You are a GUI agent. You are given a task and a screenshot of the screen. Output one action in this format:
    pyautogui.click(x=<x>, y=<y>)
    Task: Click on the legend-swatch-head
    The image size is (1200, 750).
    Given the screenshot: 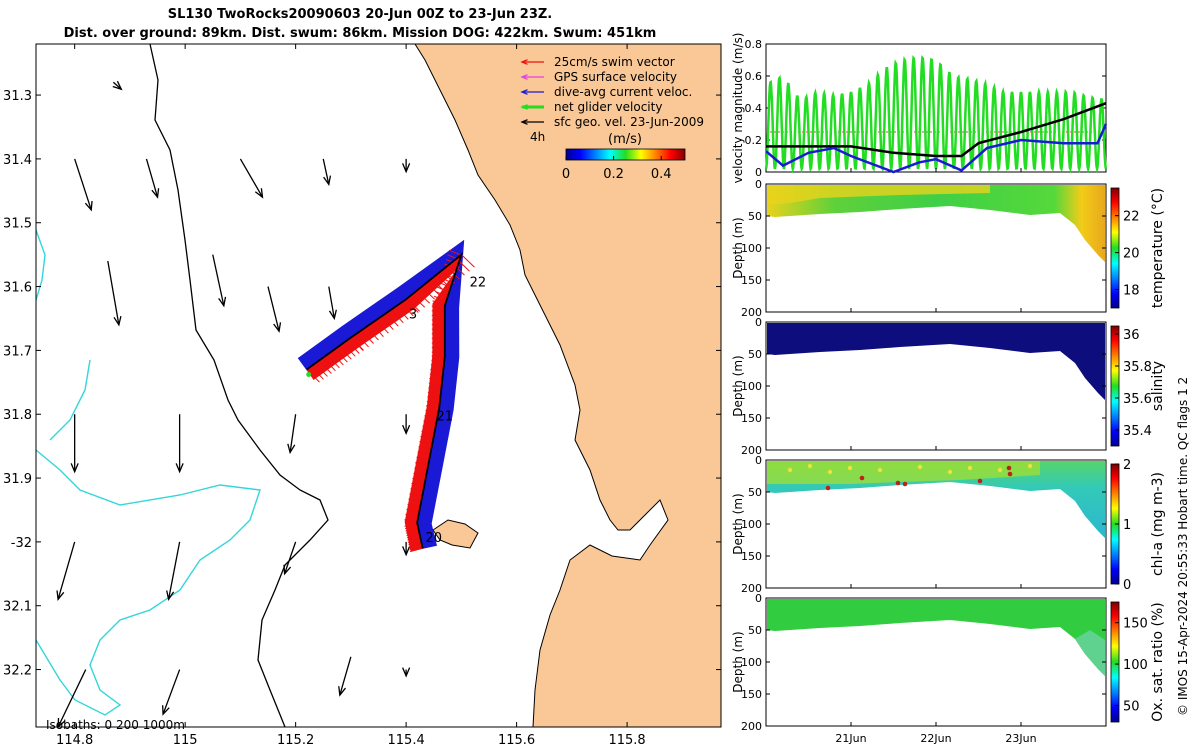 What is the action you would take?
    pyautogui.click(x=524, y=77)
    